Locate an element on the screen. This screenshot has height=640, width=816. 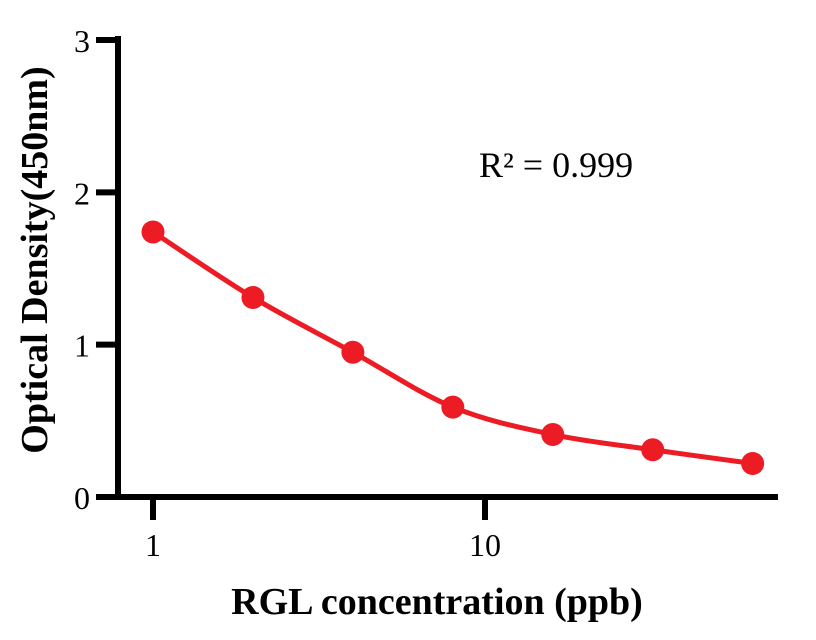
x-axis-title: RGL concentration (ppb) is located at coordinates (437, 602).